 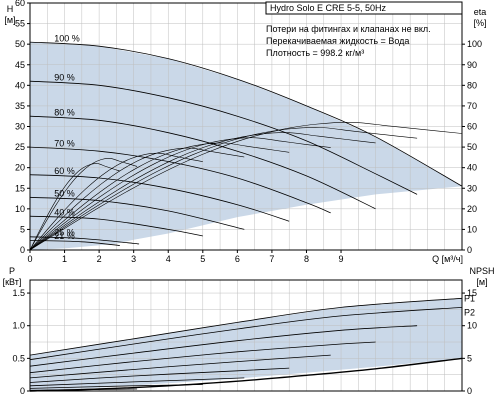 I want to click on power-right-axis-label: [м], so click(x=481, y=282).